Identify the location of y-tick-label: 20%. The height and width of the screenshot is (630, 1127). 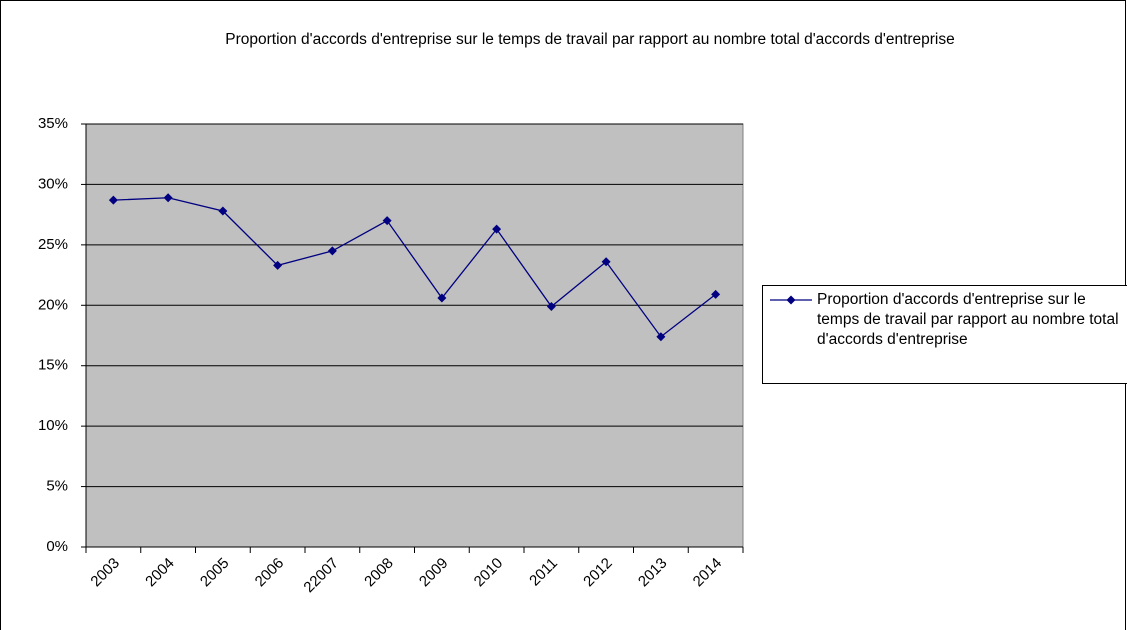
(53, 304).